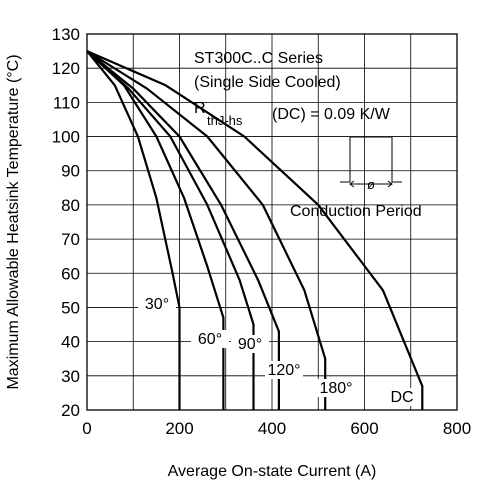  Describe the element at coordinates (457, 428) in the screenshot. I see `x-tick-label: 800` at that location.